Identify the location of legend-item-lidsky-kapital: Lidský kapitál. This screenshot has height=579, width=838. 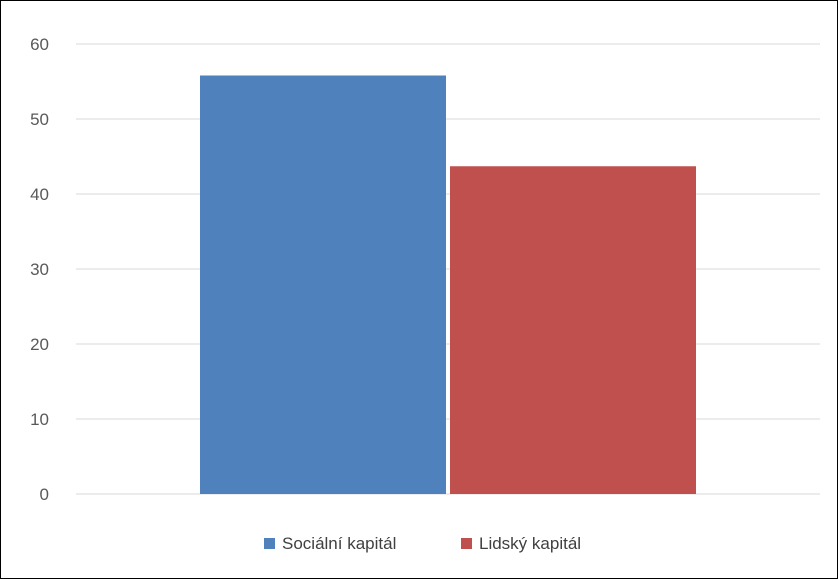
(521, 543).